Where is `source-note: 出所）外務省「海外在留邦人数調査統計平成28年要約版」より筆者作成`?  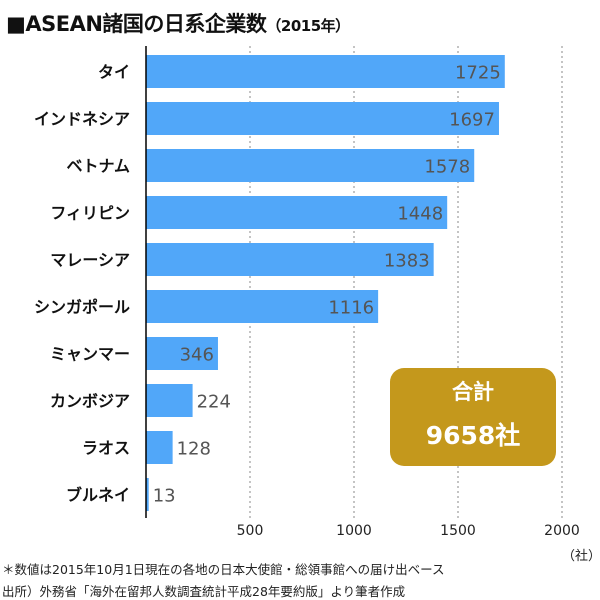
source-note: 出所）外務省「海外在留邦人数調査統計平成28年要約版」より筆者作成 is located at coordinates (204, 591).